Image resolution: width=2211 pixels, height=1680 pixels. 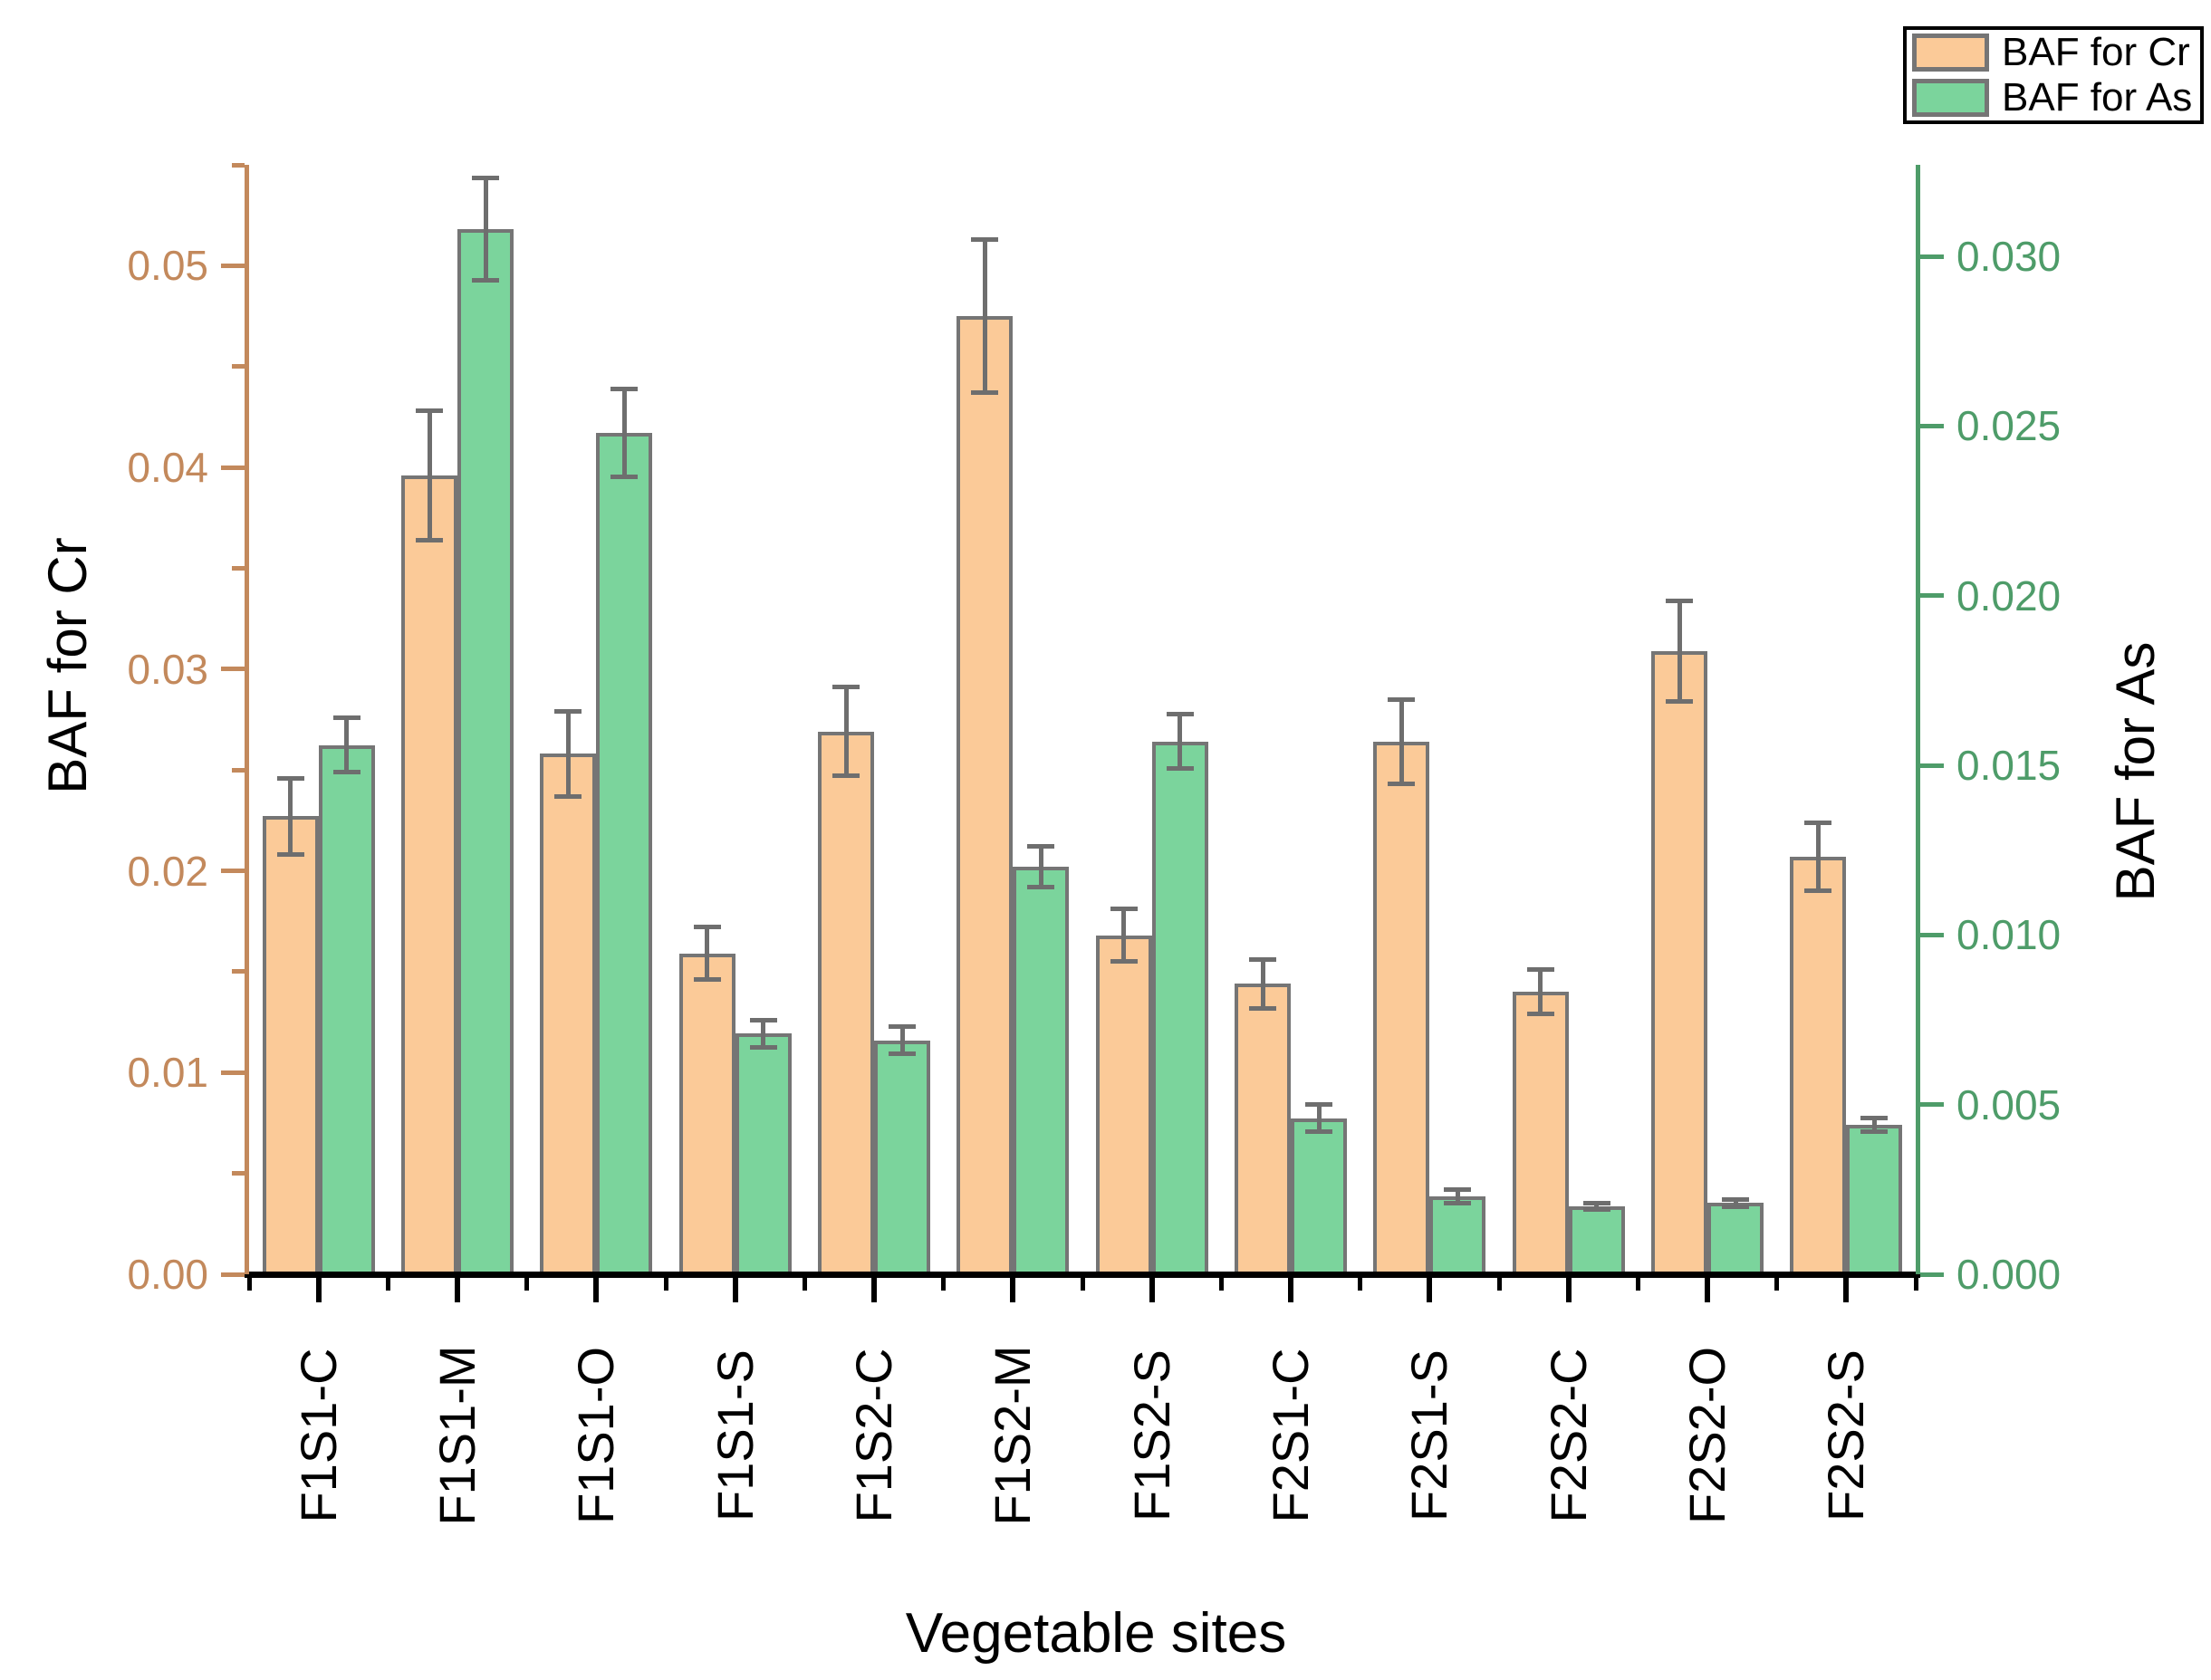 I want to click on left-tick-label: 0.03, so click(x=167, y=669).